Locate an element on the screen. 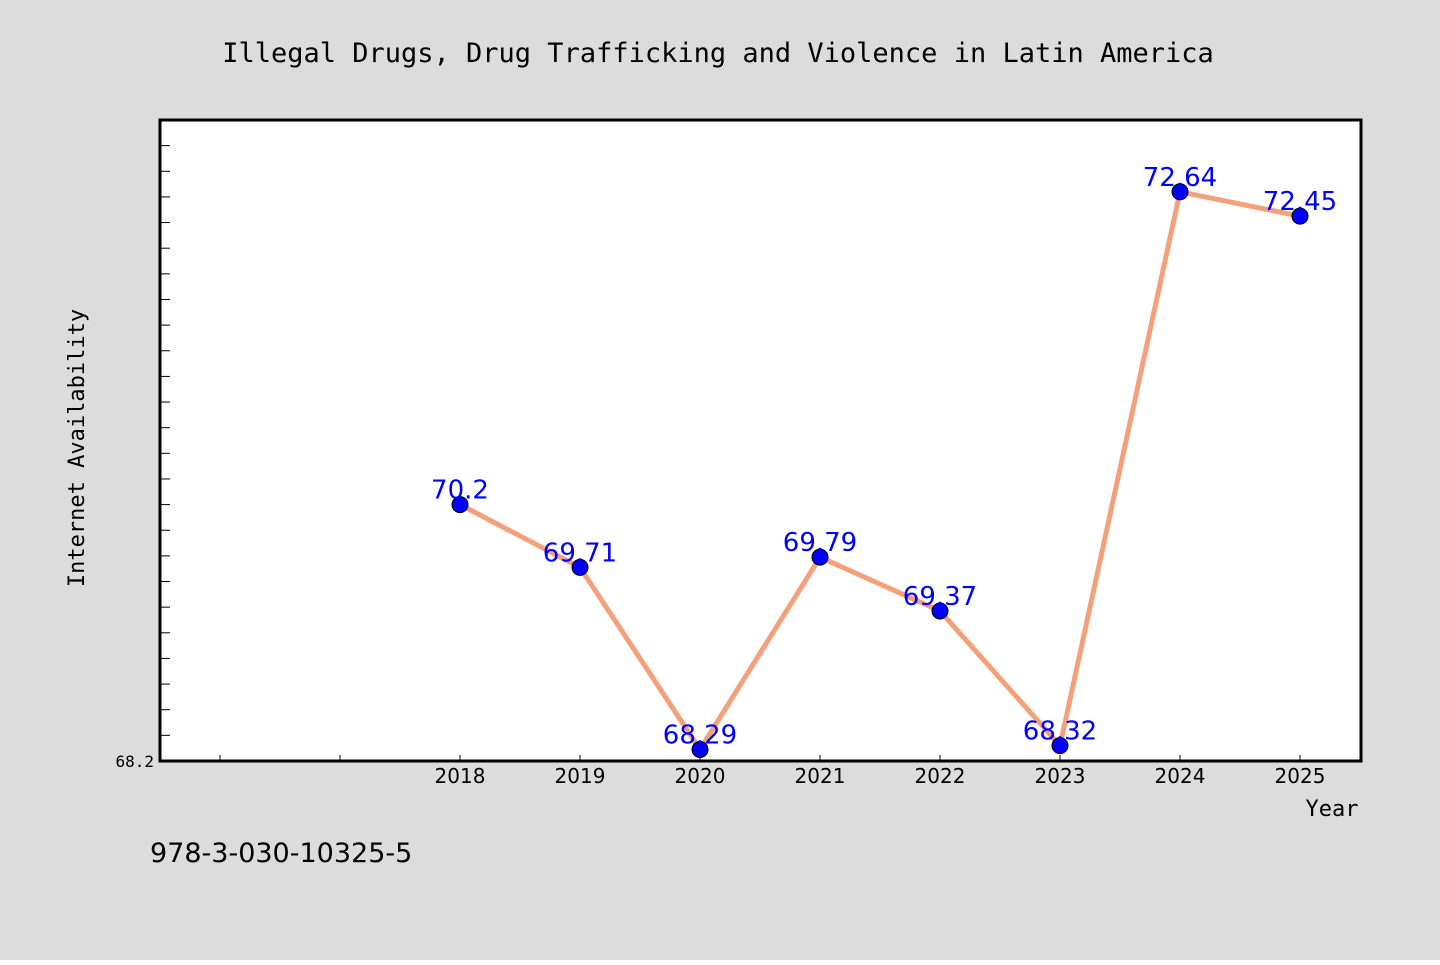  x-tick-label: 2019 is located at coordinates (580, 776).